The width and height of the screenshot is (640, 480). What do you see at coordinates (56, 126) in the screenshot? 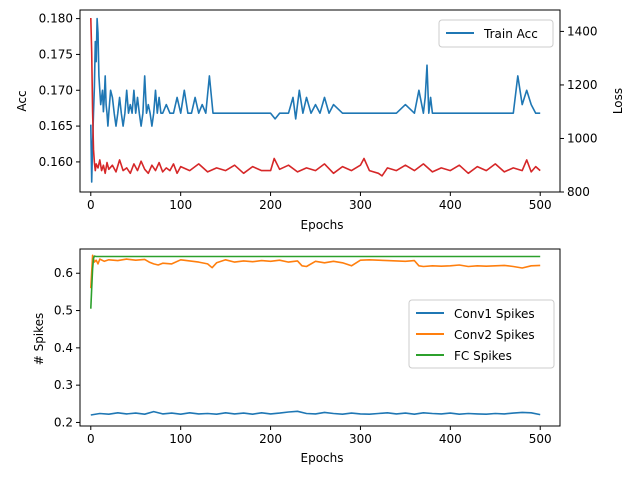
I see `y-tick-label: 0.165` at bounding box center [56, 126].